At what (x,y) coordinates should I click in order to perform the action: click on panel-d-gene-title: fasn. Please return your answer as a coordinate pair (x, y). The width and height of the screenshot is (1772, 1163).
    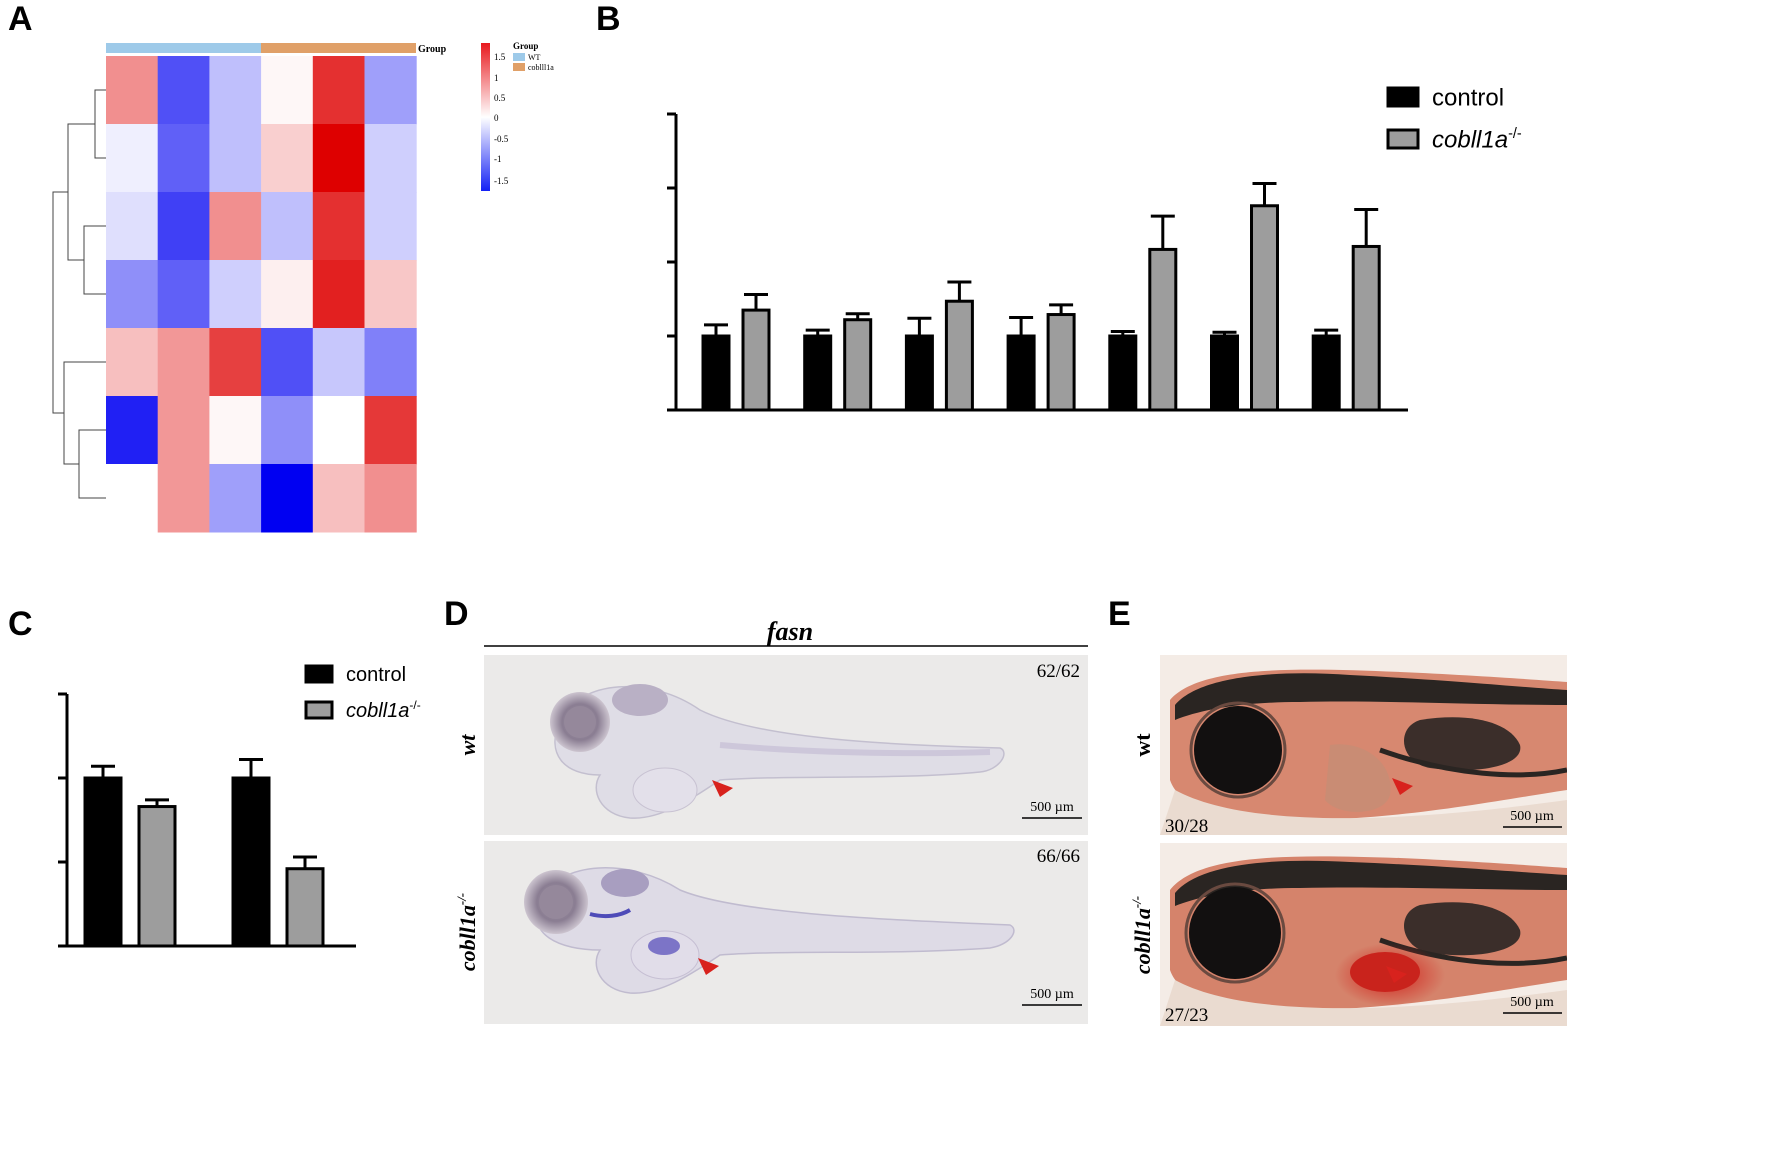
    Looking at the image, I should click on (790, 631).